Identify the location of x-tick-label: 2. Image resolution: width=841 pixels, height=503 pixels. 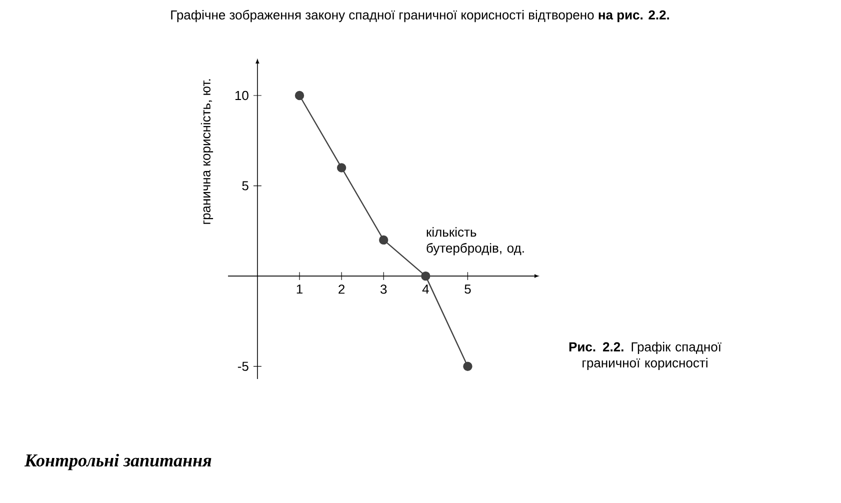
(341, 289).